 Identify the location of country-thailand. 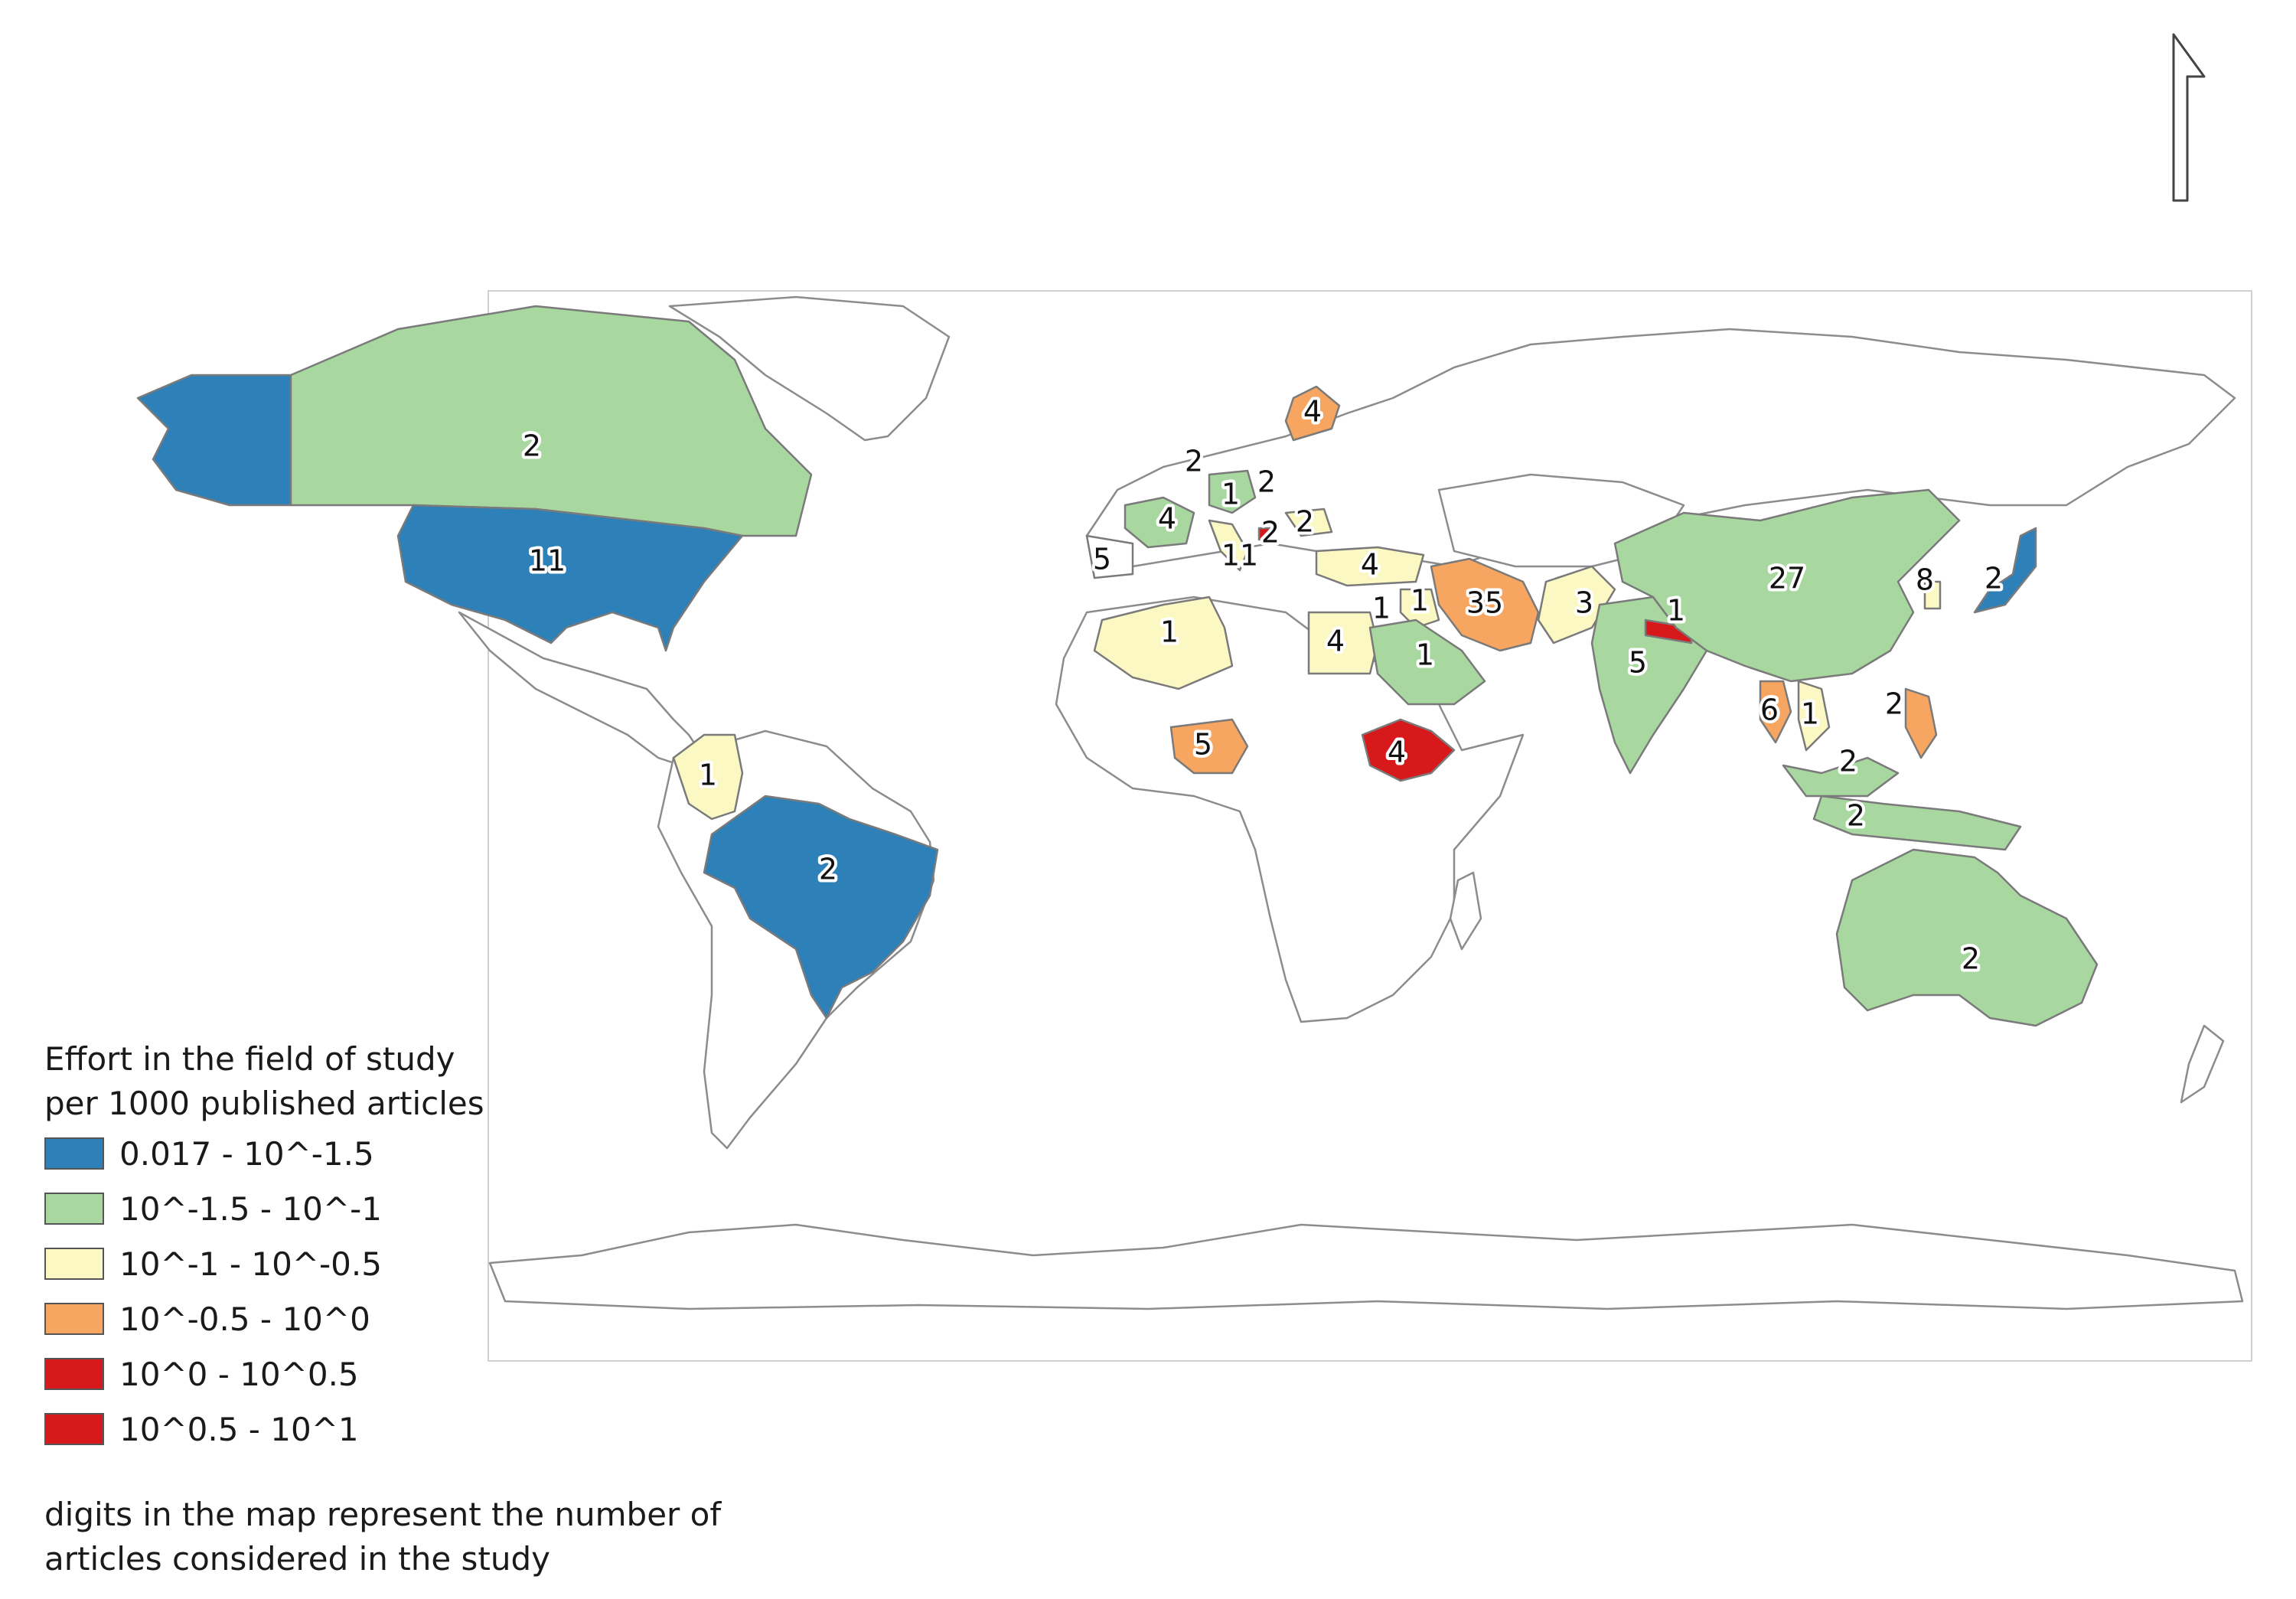
(1775, 712).